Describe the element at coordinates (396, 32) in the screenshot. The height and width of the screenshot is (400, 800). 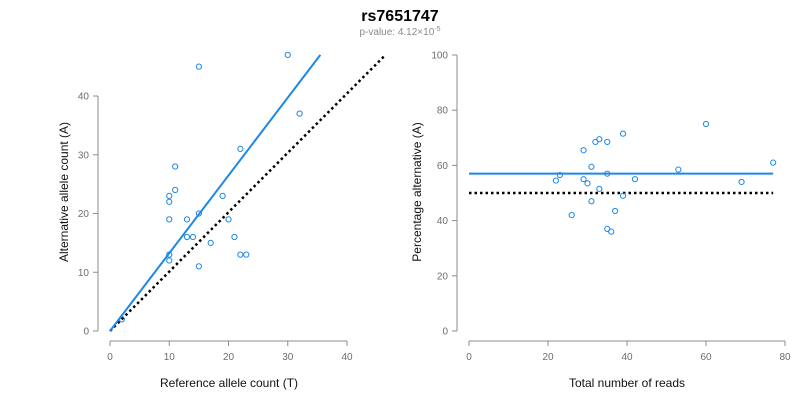
I see `p-value-text: p-value: 4.12×10` at that location.